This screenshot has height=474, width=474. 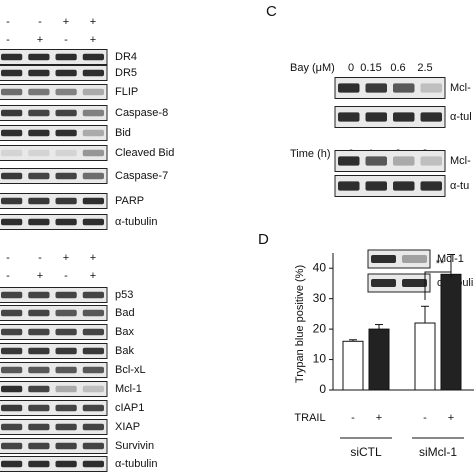 I want to click on condition-level: 0, so click(x=351, y=68).